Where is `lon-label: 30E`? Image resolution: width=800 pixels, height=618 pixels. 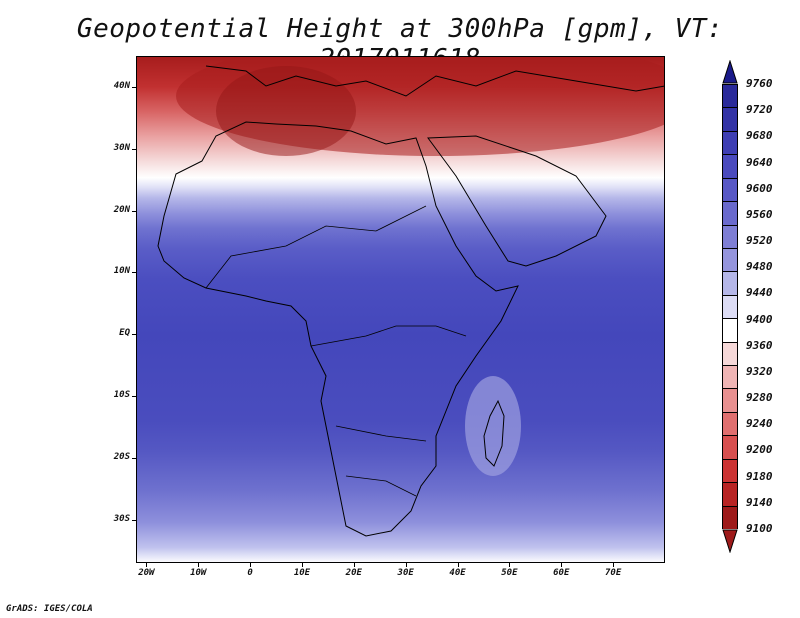
lon-label: 30E is located at coordinates (405, 573).